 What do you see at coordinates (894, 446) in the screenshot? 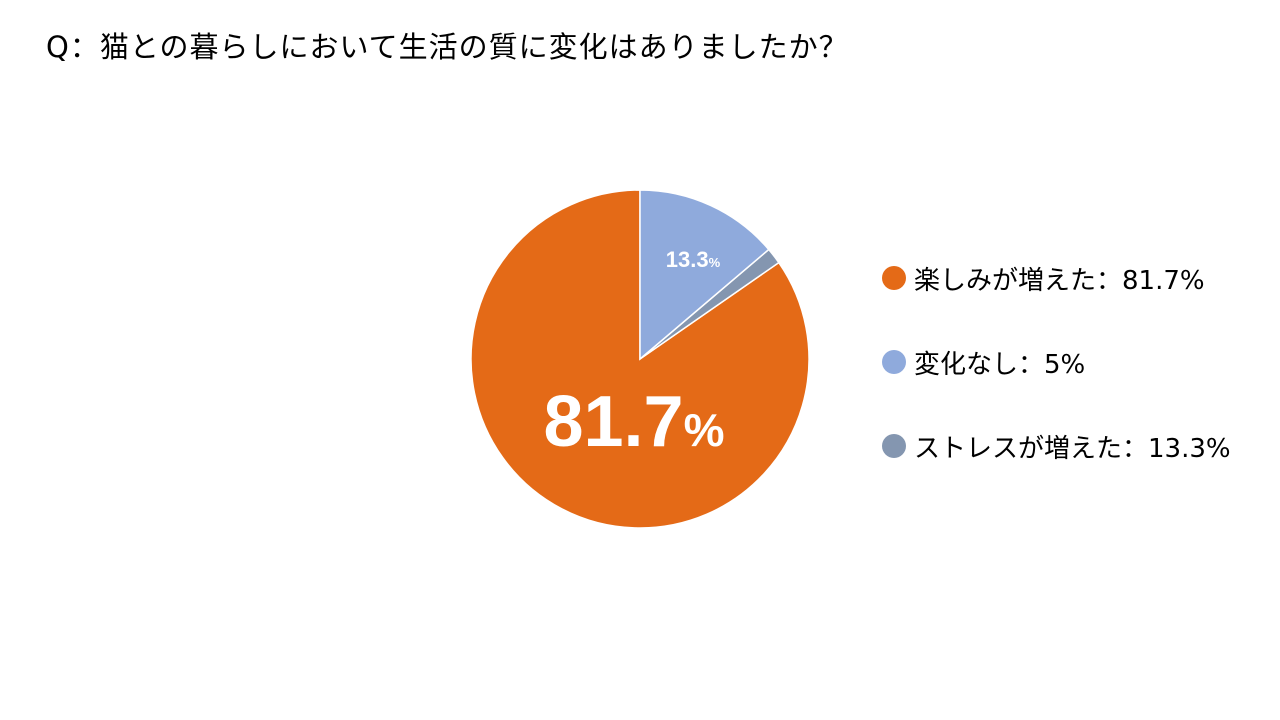
I see `legend-swatch-gray-blue` at bounding box center [894, 446].